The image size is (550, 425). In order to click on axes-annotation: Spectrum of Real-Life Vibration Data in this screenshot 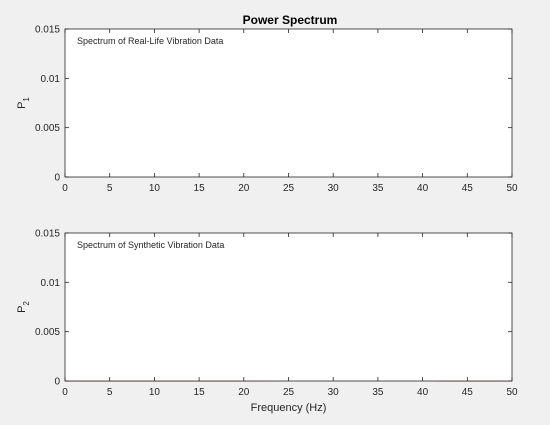, I will do `click(150, 41)`.